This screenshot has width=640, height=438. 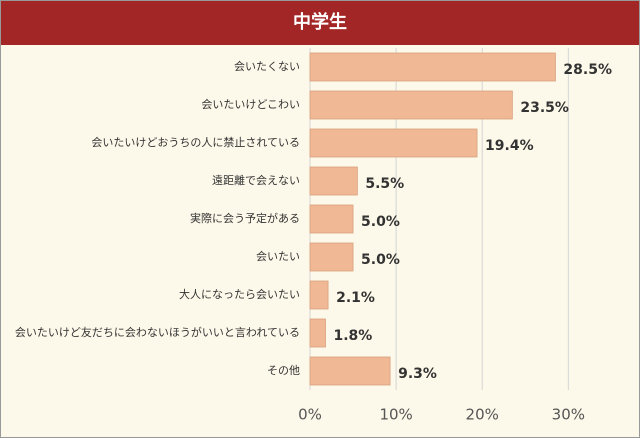 I want to click on y-tick-label: 大人になったら会いたい, so click(x=239, y=294).